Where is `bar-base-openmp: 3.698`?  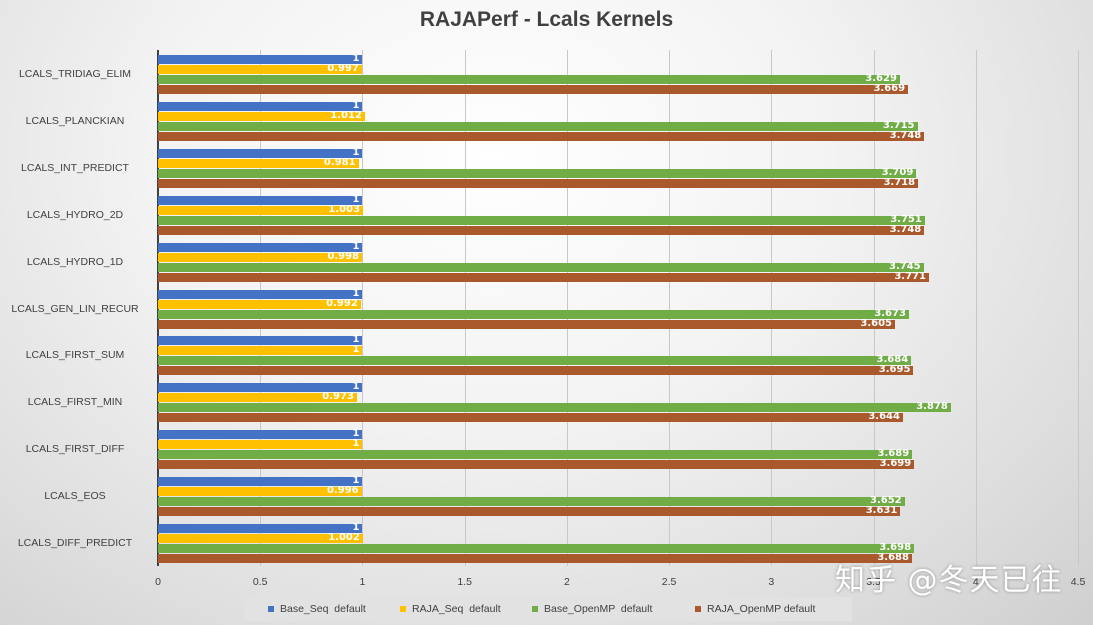 bar-base-openmp: 3.698 is located at coordinates (536, 548).